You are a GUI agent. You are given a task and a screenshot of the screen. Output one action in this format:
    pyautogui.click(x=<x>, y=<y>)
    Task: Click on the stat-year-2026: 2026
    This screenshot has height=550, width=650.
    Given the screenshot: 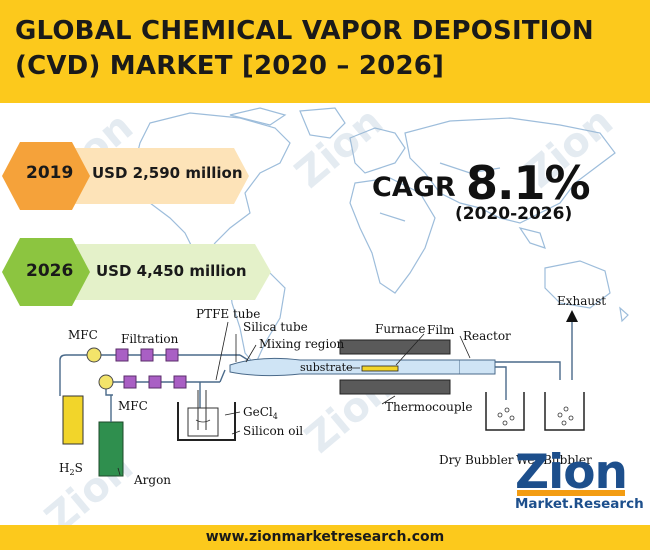 What is the action you would take?
    pyautogui.click(x=50, y=271)
    